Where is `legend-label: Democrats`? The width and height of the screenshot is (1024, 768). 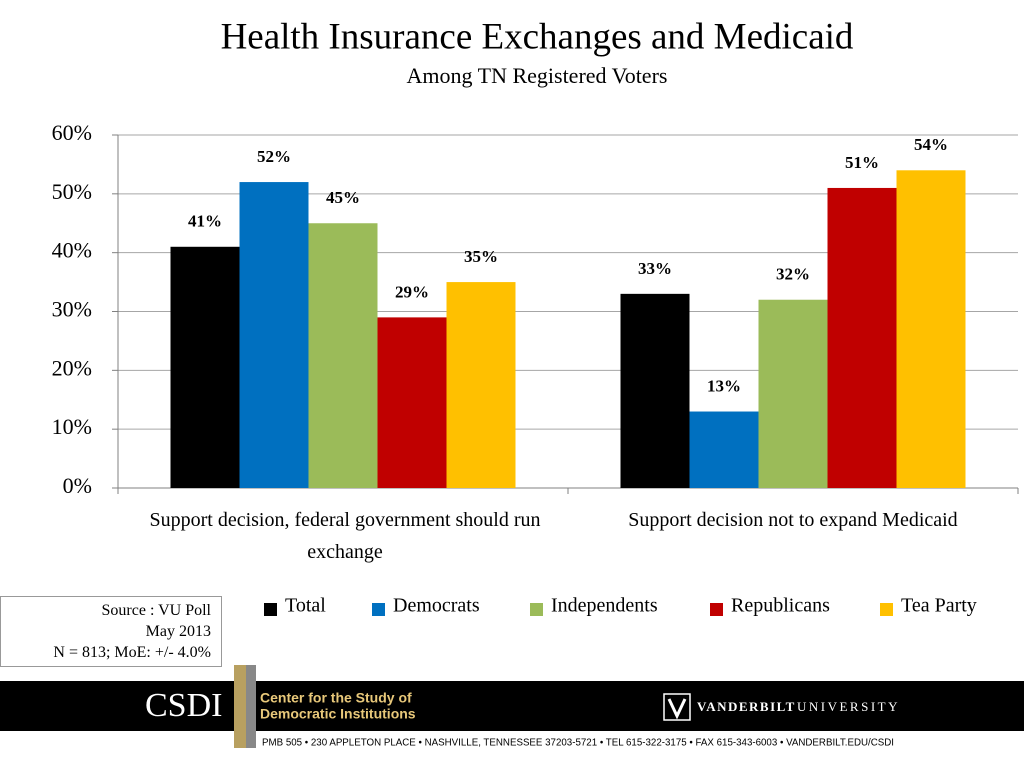 legend-label: Democrats is located at coordinates (436, 606).